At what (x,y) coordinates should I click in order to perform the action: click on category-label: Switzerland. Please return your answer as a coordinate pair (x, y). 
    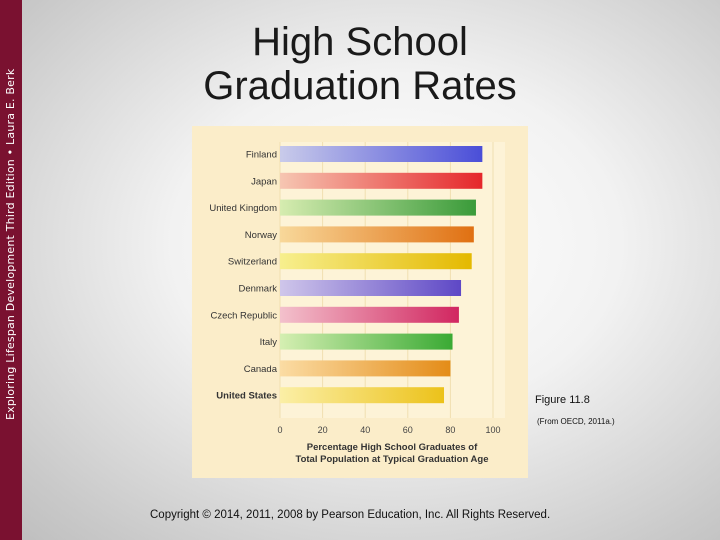
    Looking at the image, I should click on (252, 262).